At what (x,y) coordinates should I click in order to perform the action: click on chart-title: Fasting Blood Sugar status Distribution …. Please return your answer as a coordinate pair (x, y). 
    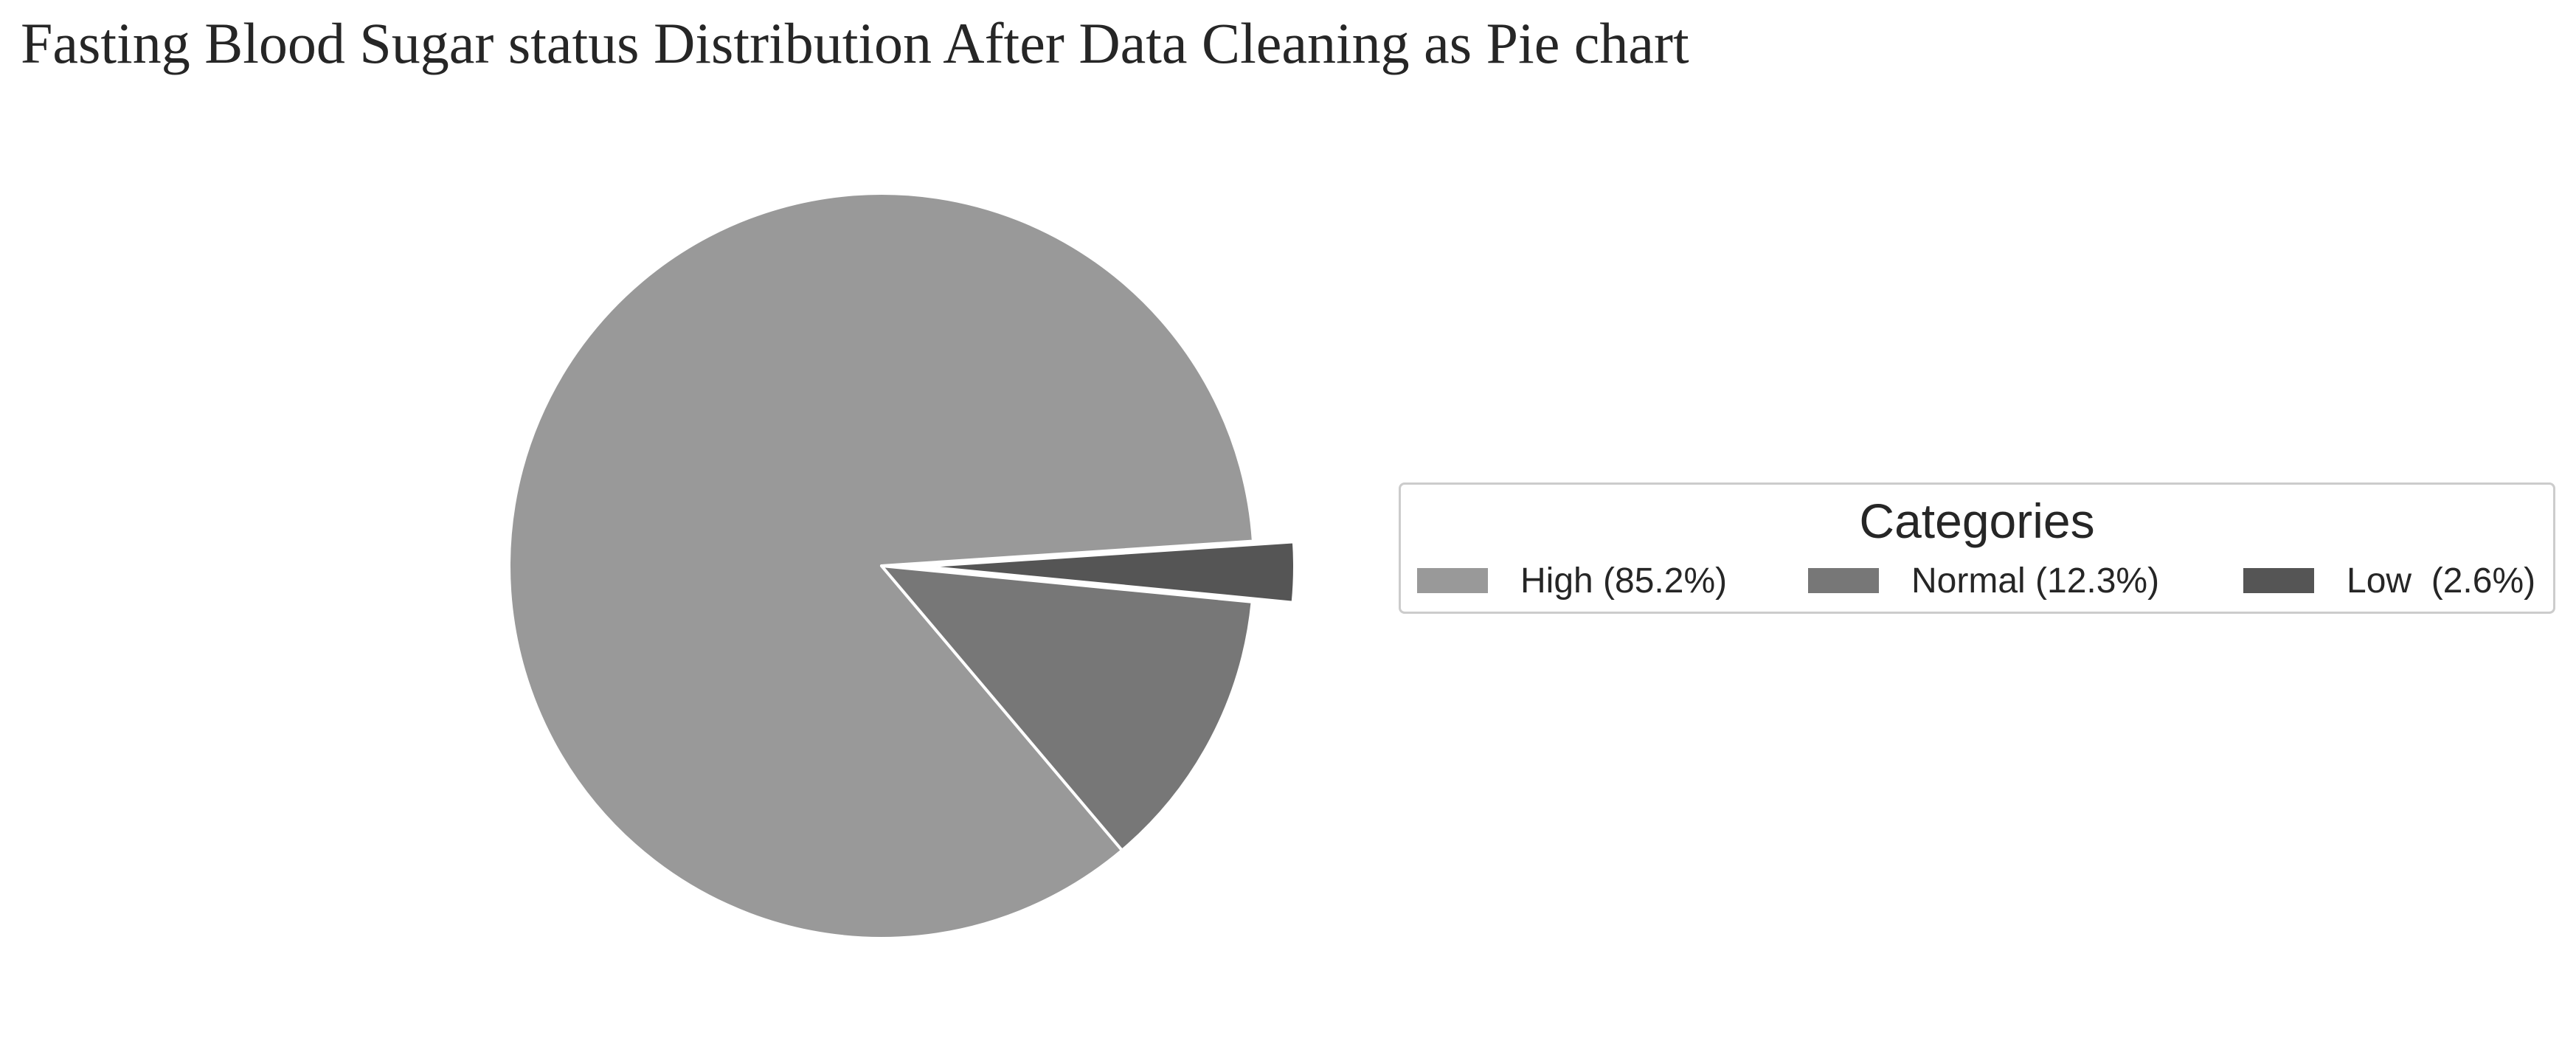
    Looking at the image, I should click on (855, 43).